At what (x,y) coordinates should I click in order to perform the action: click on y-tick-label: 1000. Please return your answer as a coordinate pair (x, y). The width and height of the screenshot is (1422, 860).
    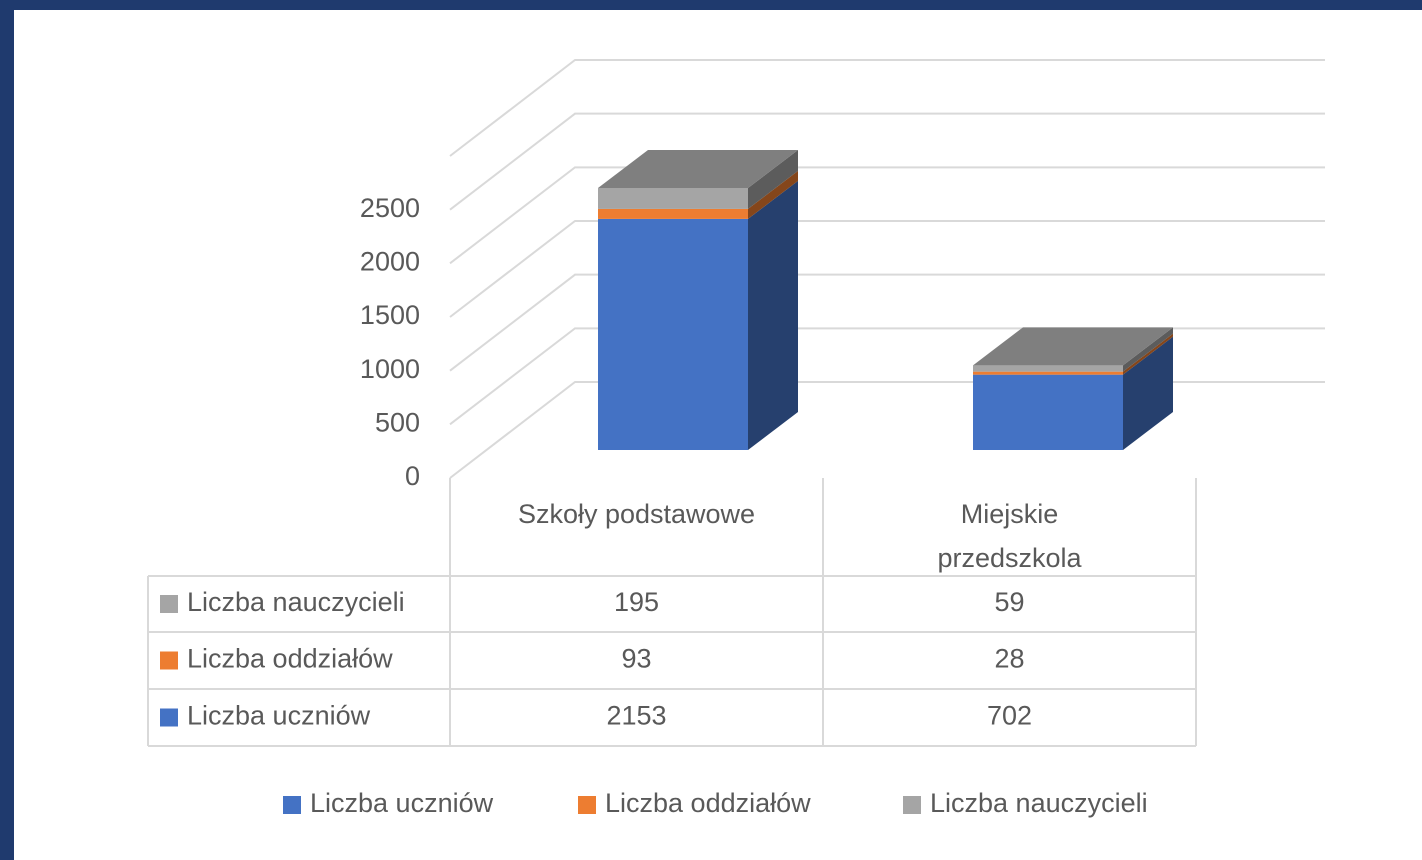
    Looking at the image, I should click on (390, 369).